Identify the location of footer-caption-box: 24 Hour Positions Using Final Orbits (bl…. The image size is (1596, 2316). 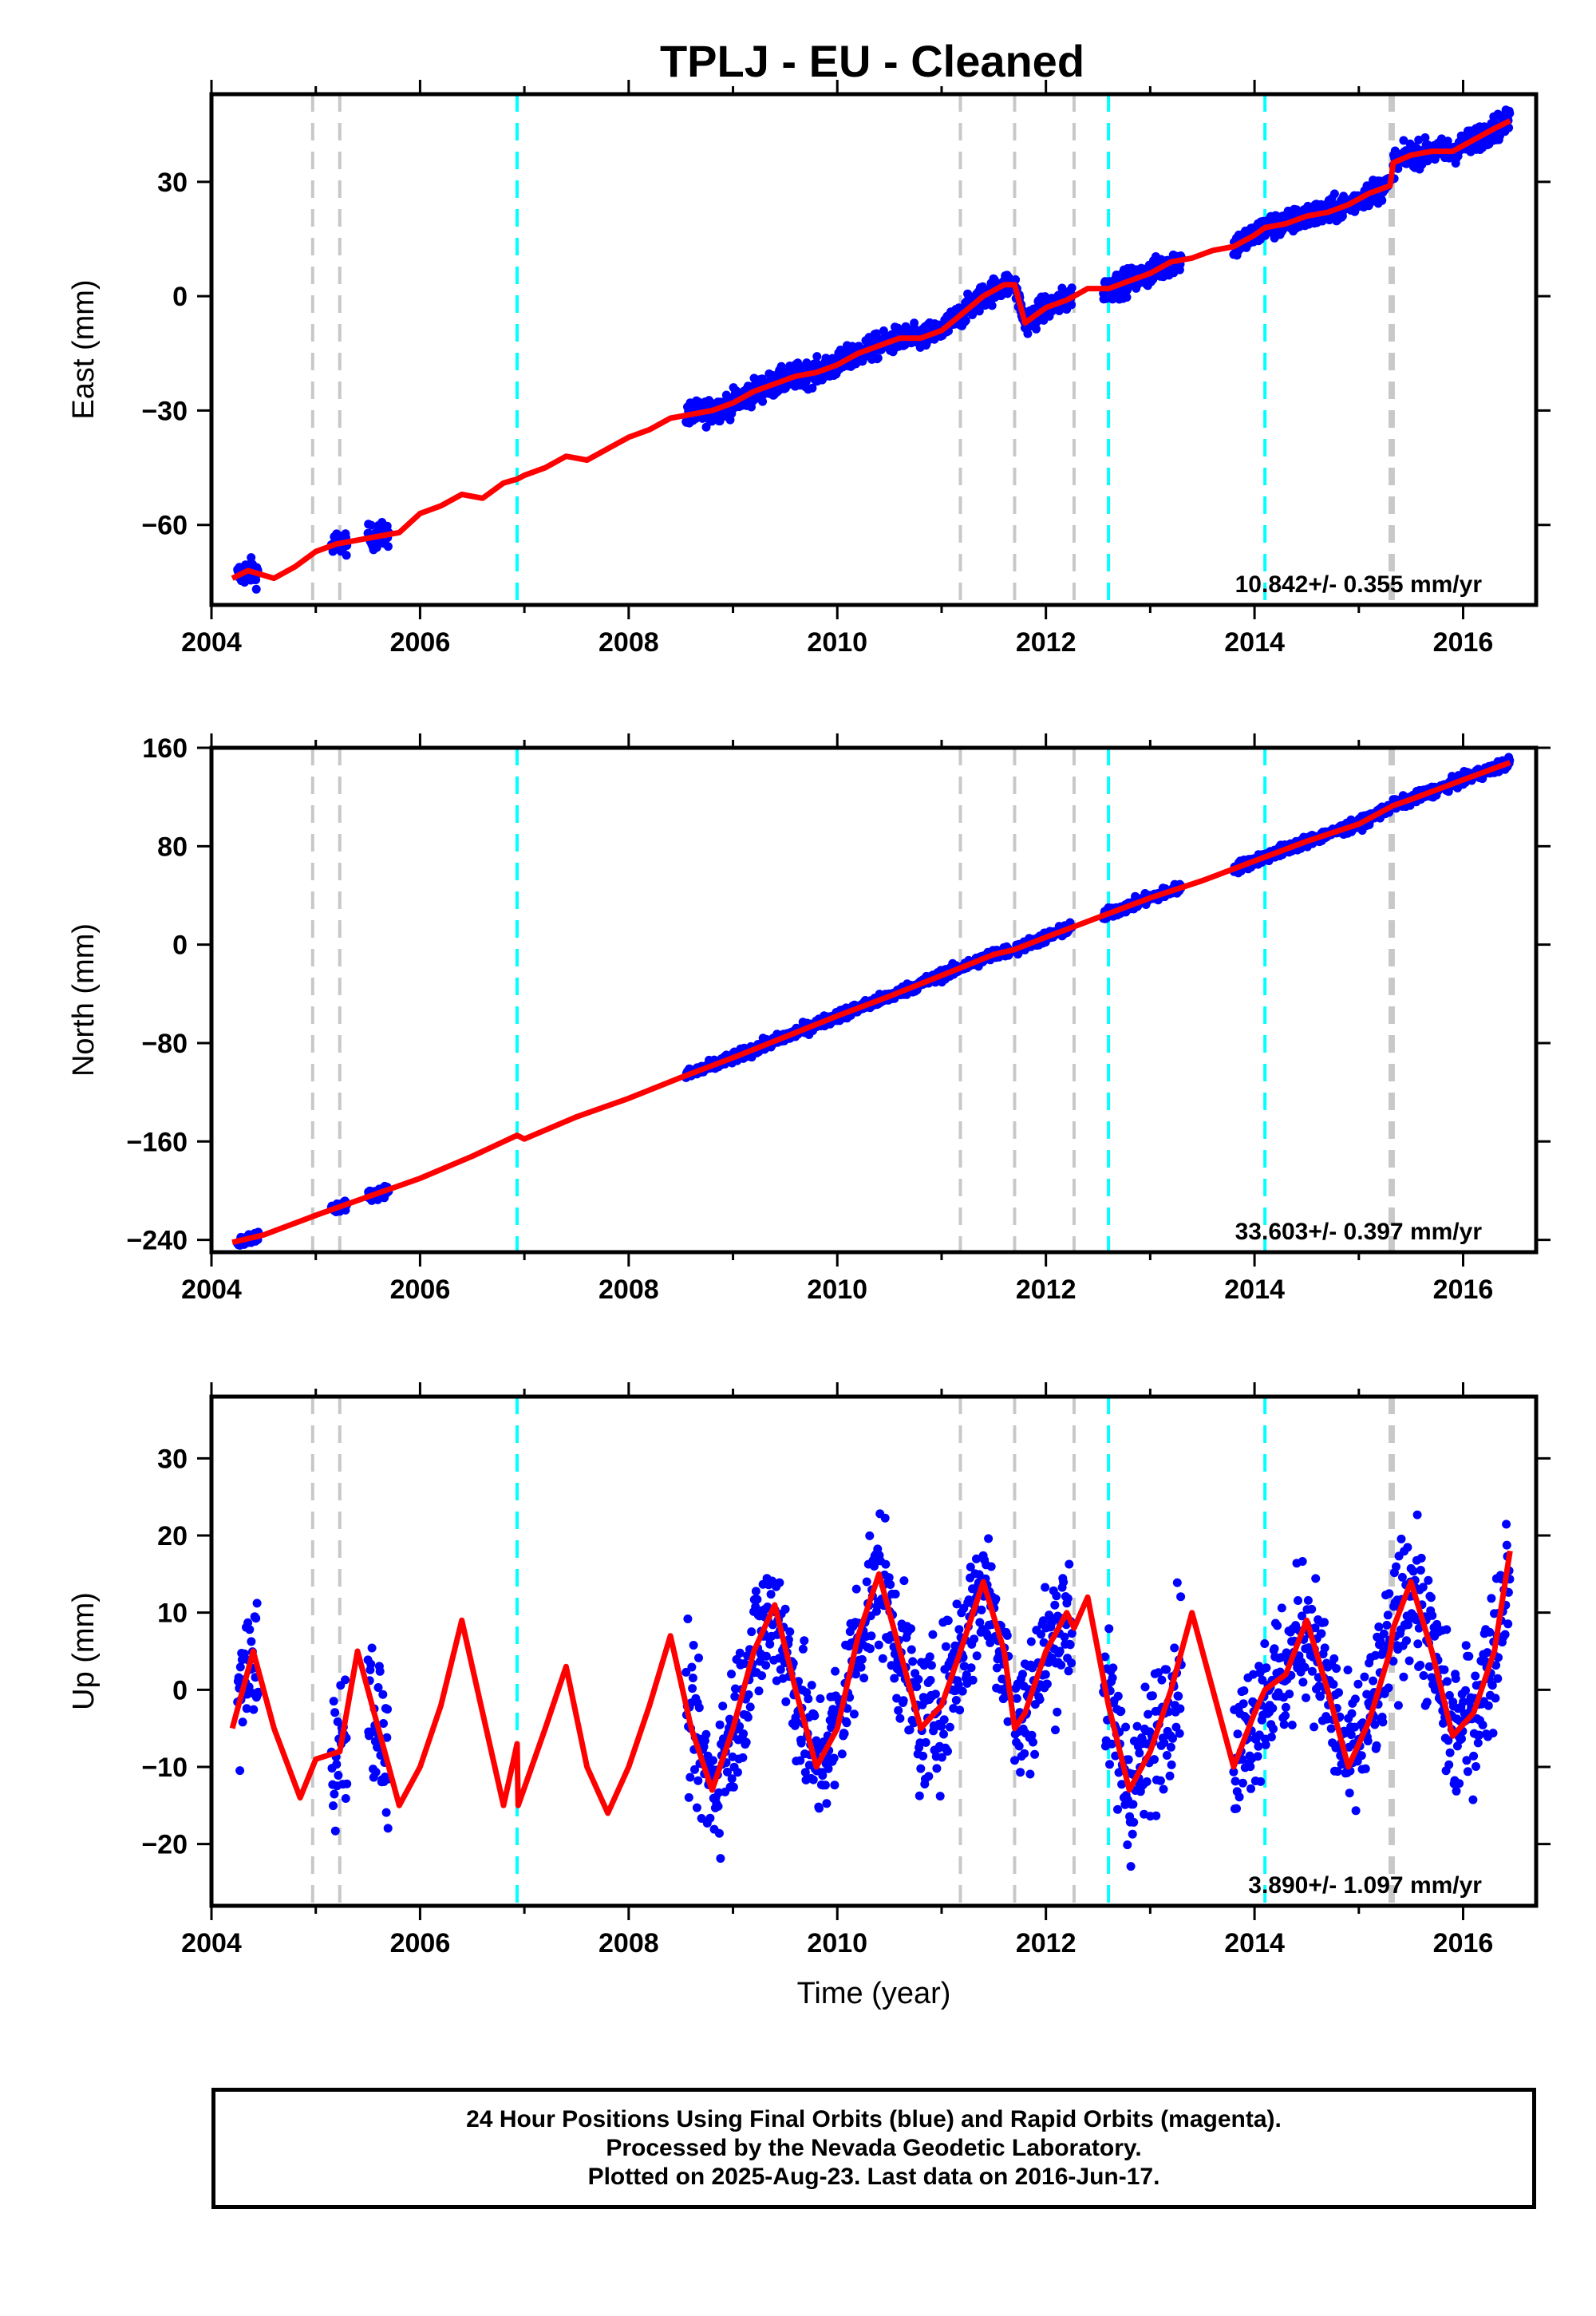
(873, 2148).